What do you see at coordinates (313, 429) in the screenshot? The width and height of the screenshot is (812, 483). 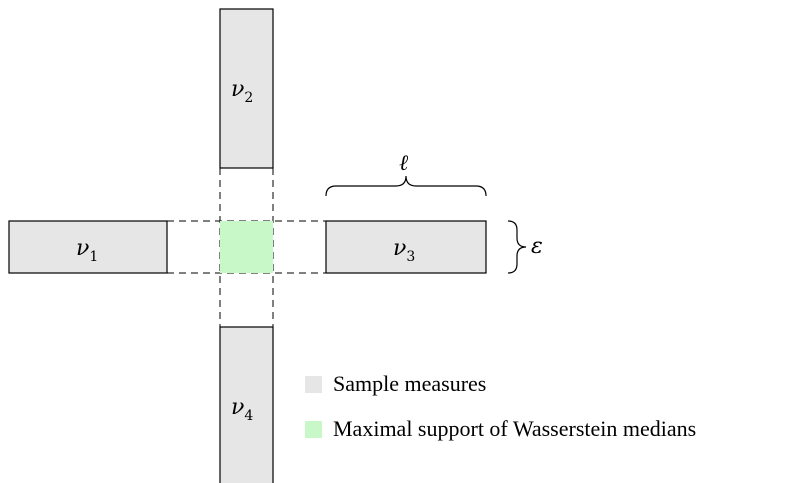 I see `legend-median-swatch` at bounding box center [313, 429].